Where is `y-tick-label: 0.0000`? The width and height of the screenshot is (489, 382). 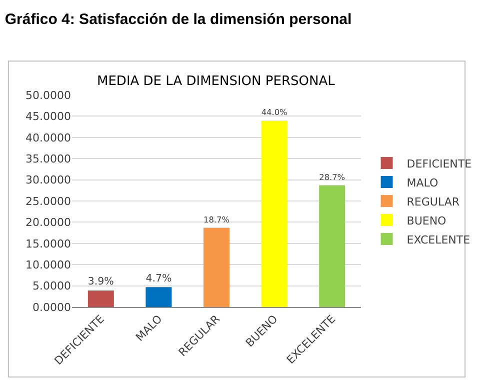 y-tick-label: 0.0000 is located at coordinates (51, 307).